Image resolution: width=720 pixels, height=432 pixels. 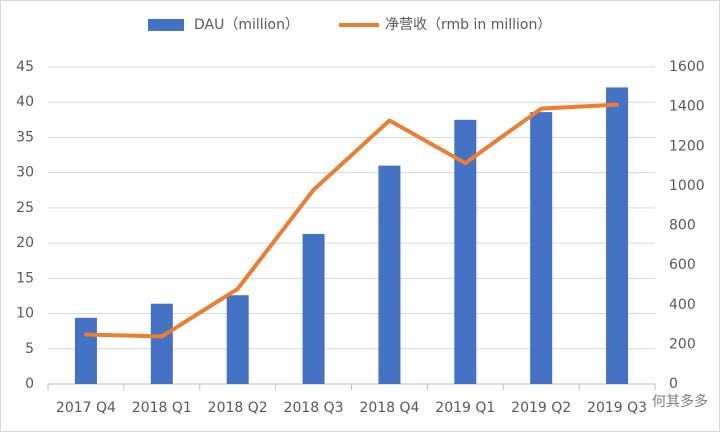 I want to click on y2-tick-label: 400, so click(x=682, y=305).